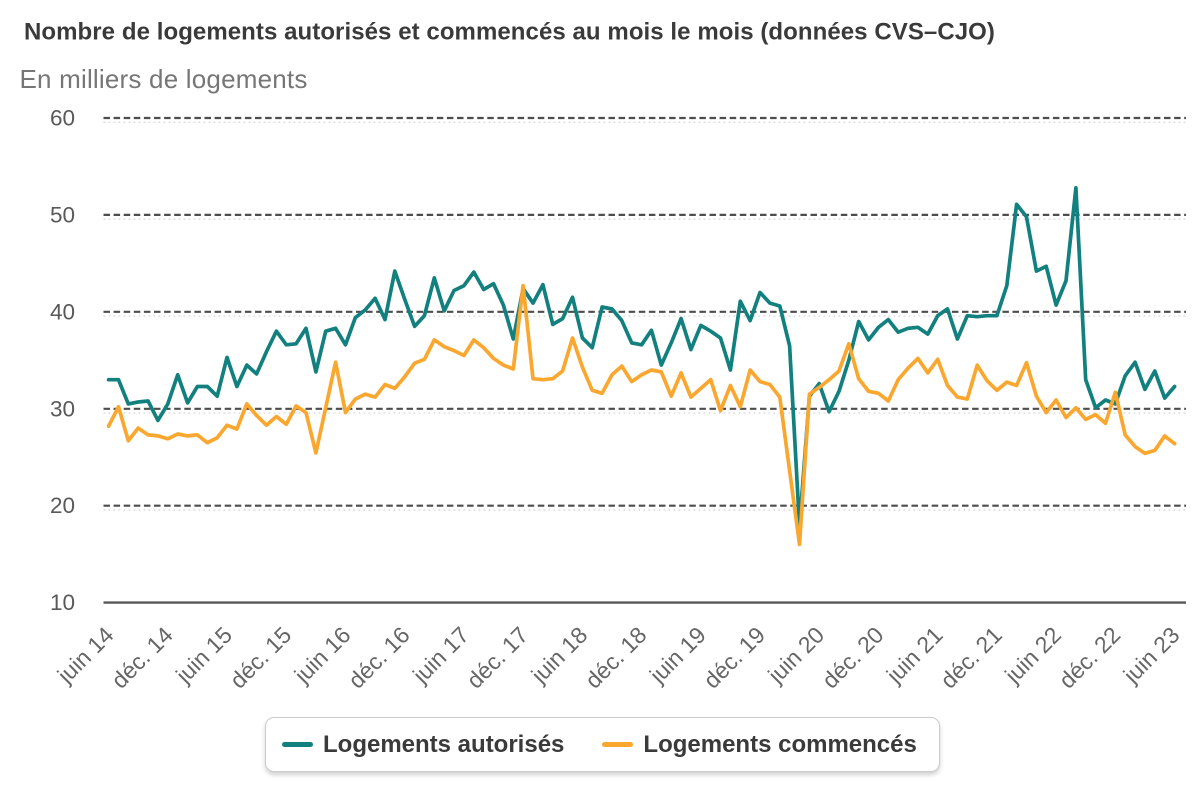  Describe the element at coordinates (1090, 658) in the screenshot. I see `svg-text: déc. 22` at that location.